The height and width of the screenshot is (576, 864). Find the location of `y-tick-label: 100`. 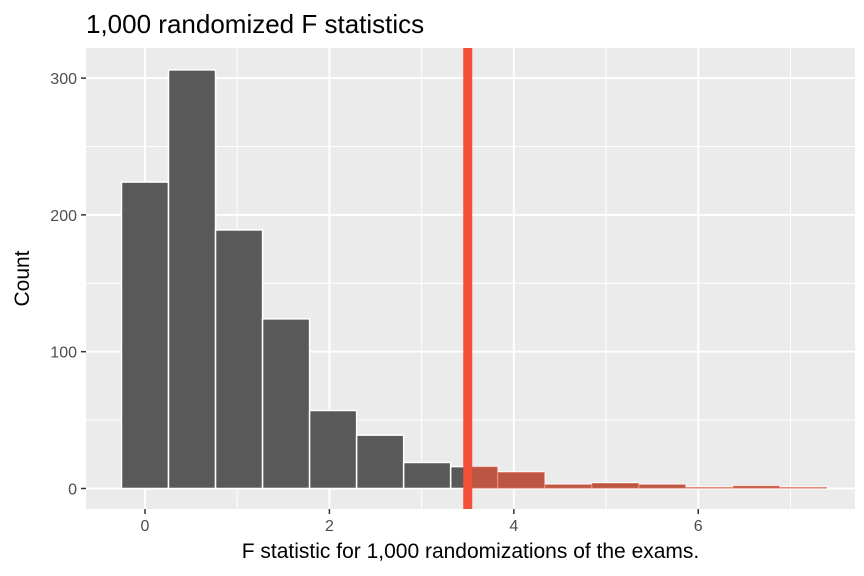

y-tick-label: 100 is located at coordinates (63, 353).